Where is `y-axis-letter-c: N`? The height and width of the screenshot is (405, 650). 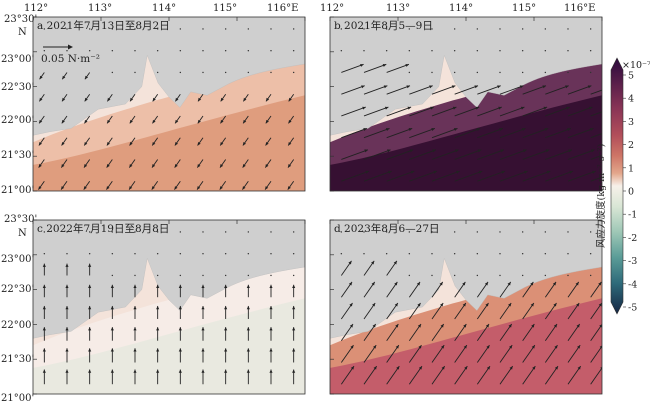
y-axis-letter-c: N is located at coordinates (22, 233).